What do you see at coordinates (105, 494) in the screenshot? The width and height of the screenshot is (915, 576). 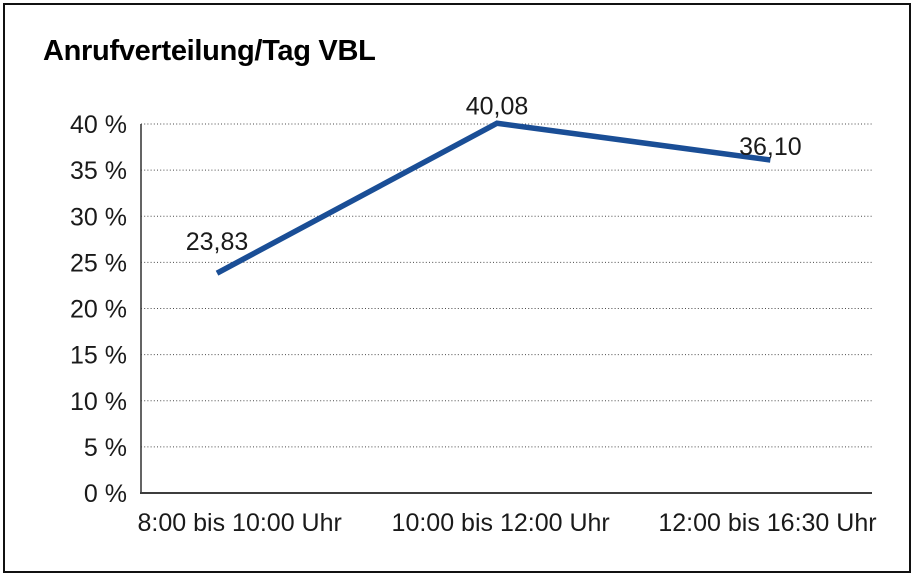 I see `y-tick-label: 0 %` at bounding box center [105, 494].